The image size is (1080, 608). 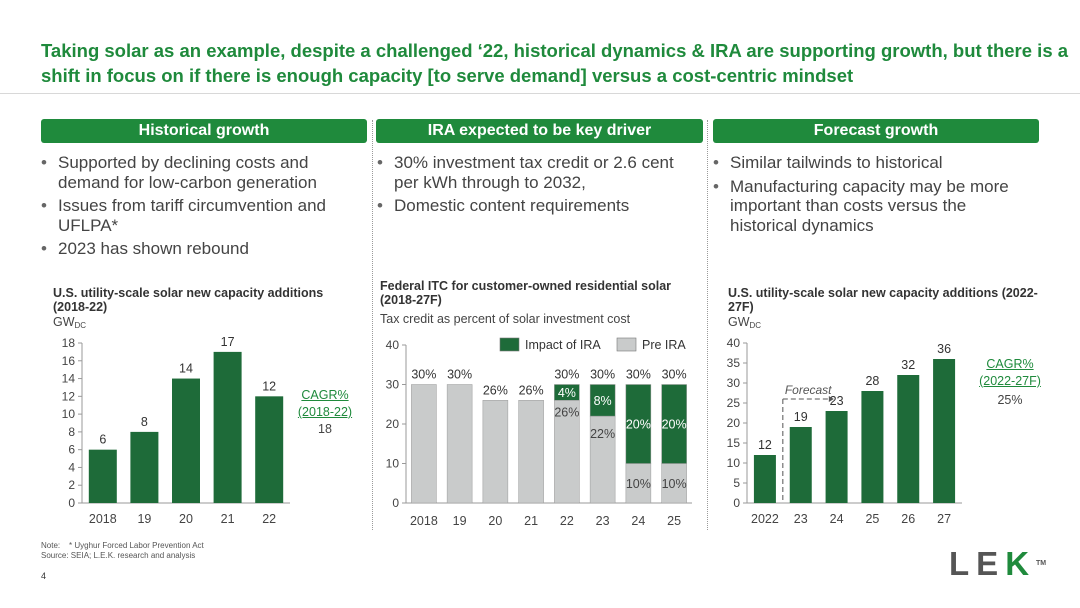 What do you see at coordinates (44, 576) in the screenshot?
I see `page-number: 4` at bounding box center [44, 576].